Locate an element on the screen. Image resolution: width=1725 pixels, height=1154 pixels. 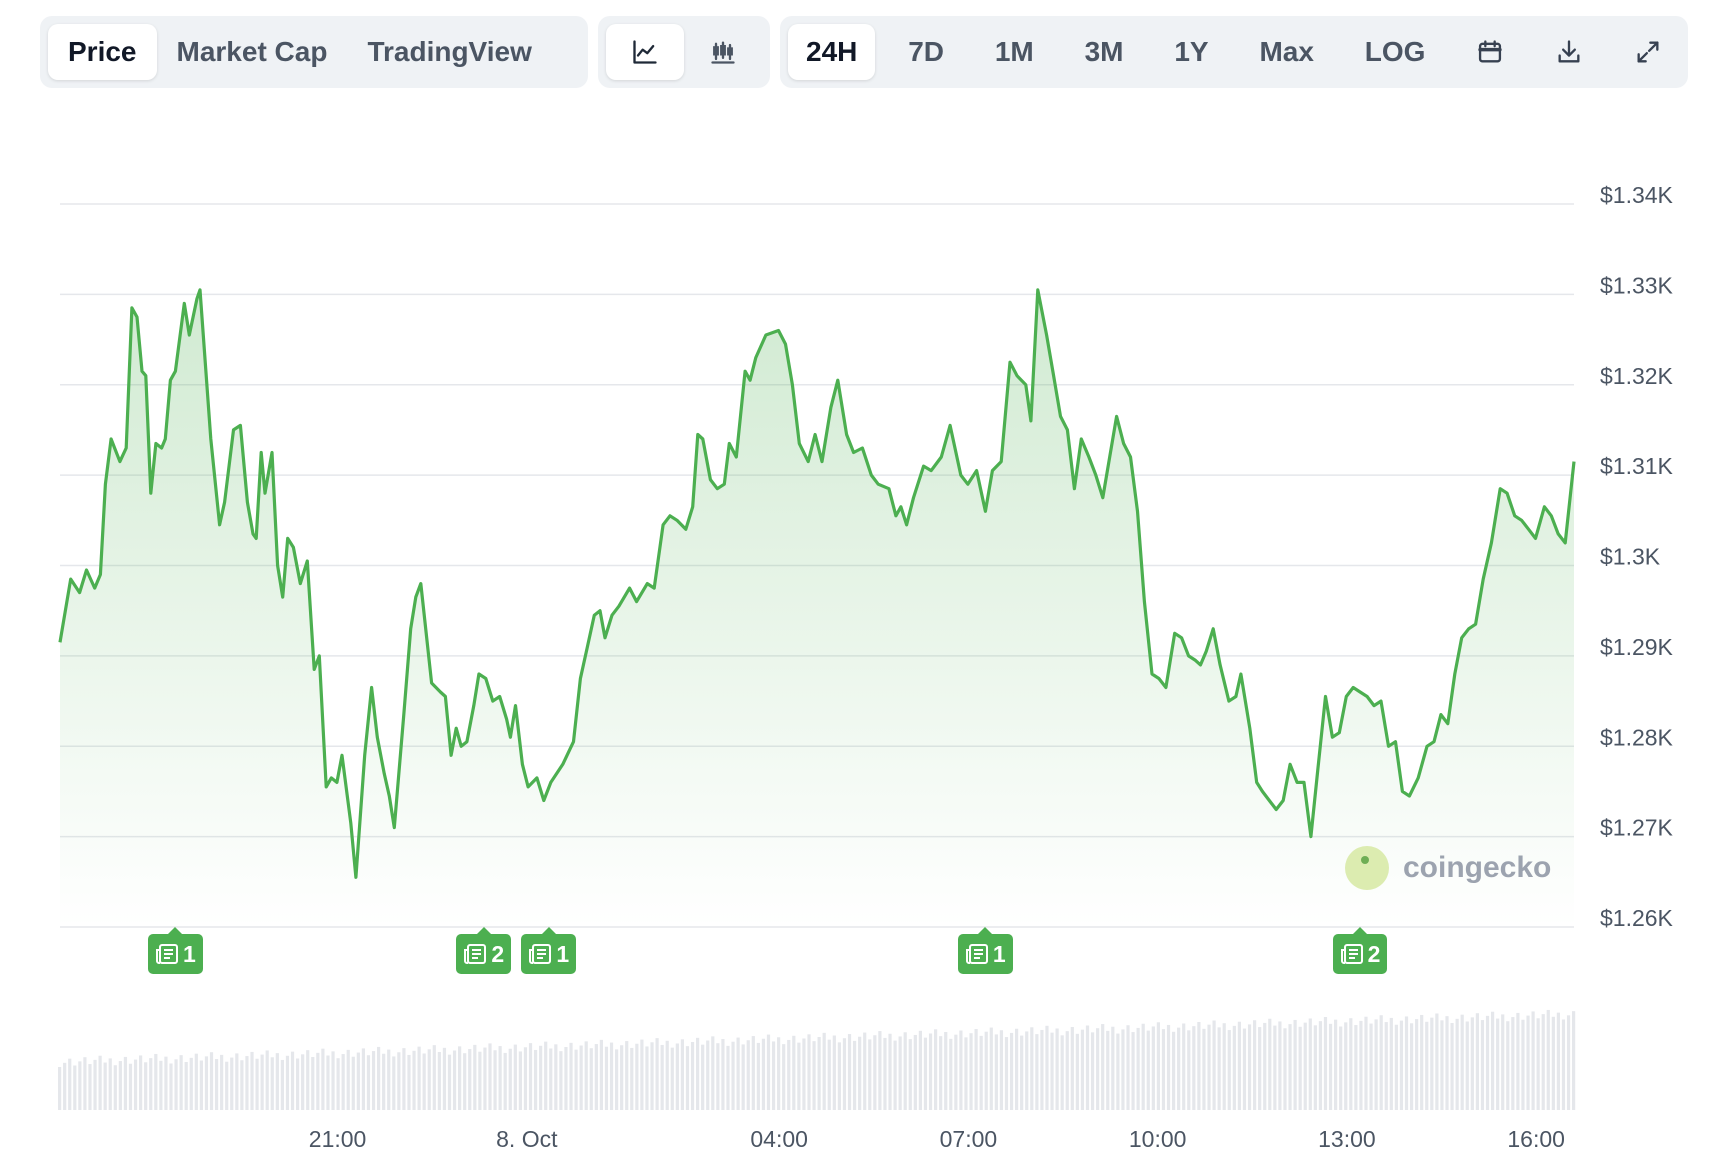
candlestick-chart-button is located at coordinates (723, 52).